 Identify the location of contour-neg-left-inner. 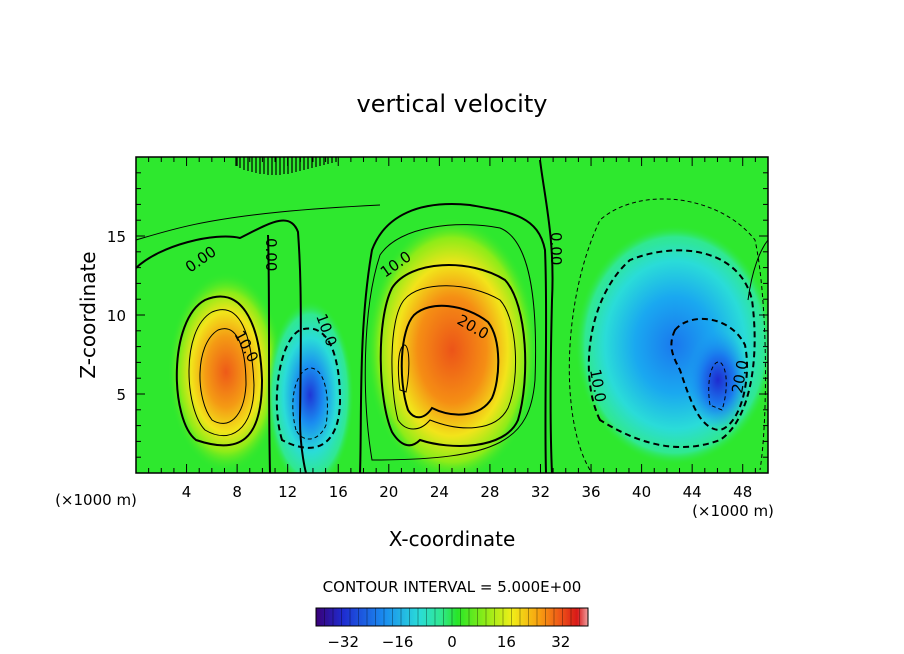
(310, 403).